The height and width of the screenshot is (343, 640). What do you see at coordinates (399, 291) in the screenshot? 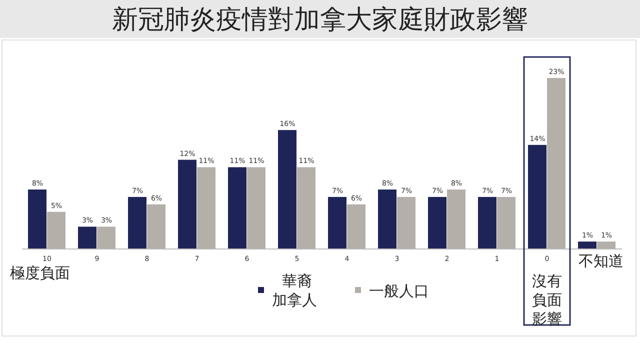
I see `legend-label: 一般人口` at bounding box center [399, 291].